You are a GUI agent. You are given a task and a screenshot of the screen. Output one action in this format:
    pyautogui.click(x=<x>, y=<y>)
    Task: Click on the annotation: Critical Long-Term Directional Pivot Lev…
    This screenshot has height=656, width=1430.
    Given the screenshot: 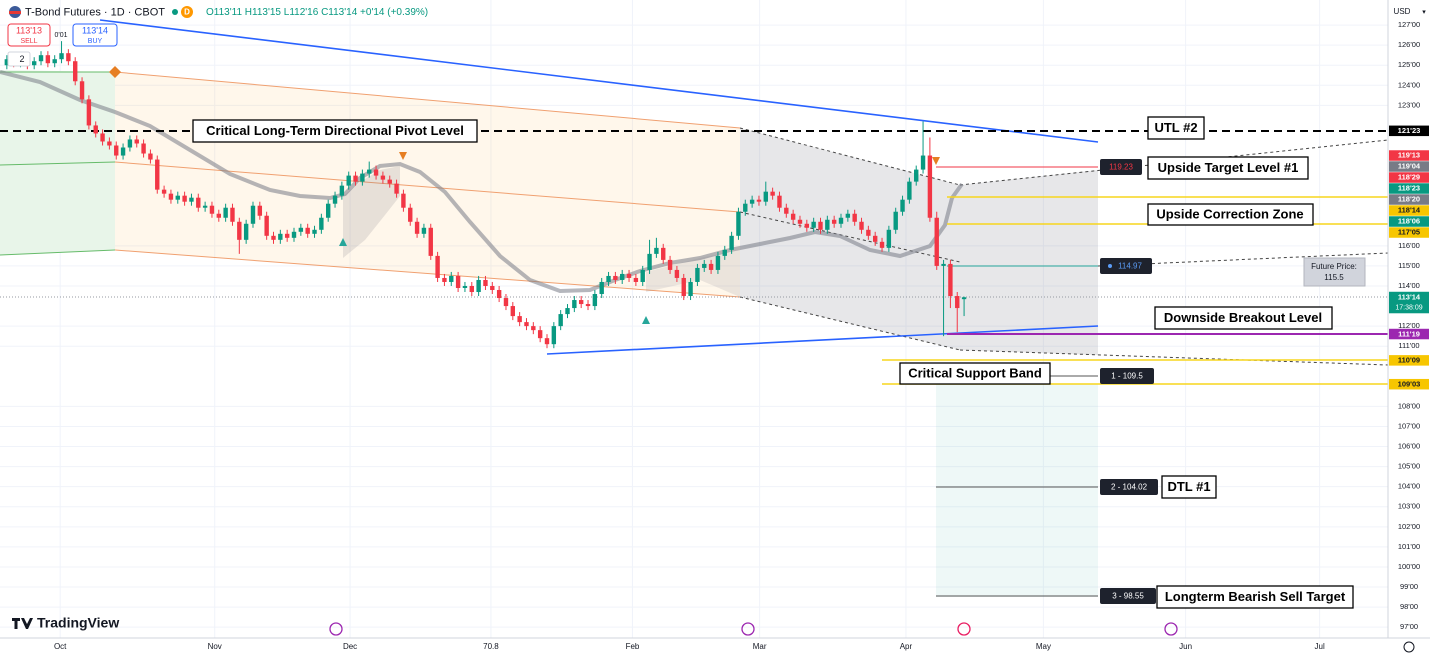 What is the action you would take?
    pyautogui.click(x=335, y=130)
    